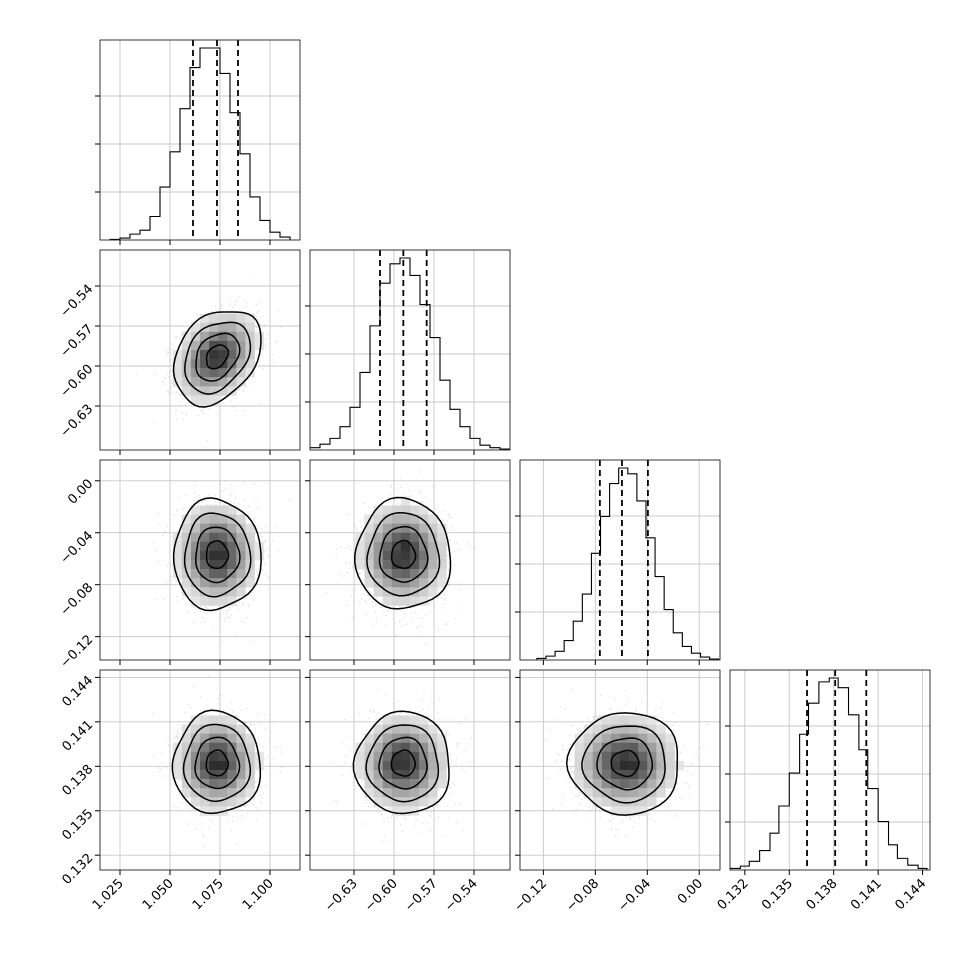 The width and height of the screenshot is (970, 970). I want to click on x-tick-label-3-4: 0.144, so click(910, 894).